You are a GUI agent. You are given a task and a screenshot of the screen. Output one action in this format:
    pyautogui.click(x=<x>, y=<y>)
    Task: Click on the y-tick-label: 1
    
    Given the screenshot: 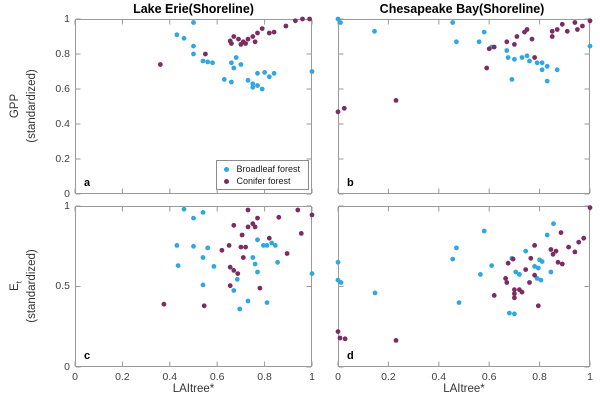 What is the action you would take?
    pyautogui.click(x=67, y=18)
    